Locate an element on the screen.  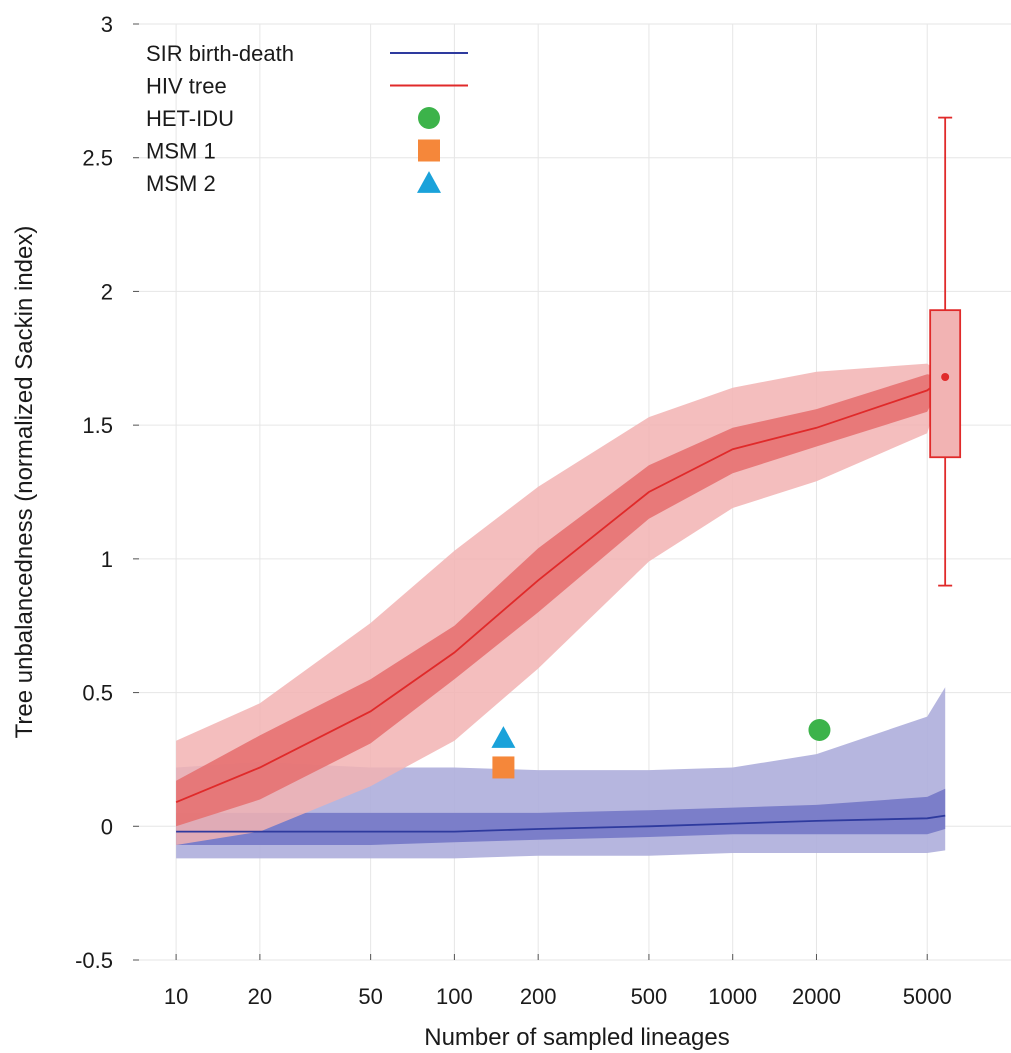
x-tick-label: 5000 is located at coordinates (927, 996).